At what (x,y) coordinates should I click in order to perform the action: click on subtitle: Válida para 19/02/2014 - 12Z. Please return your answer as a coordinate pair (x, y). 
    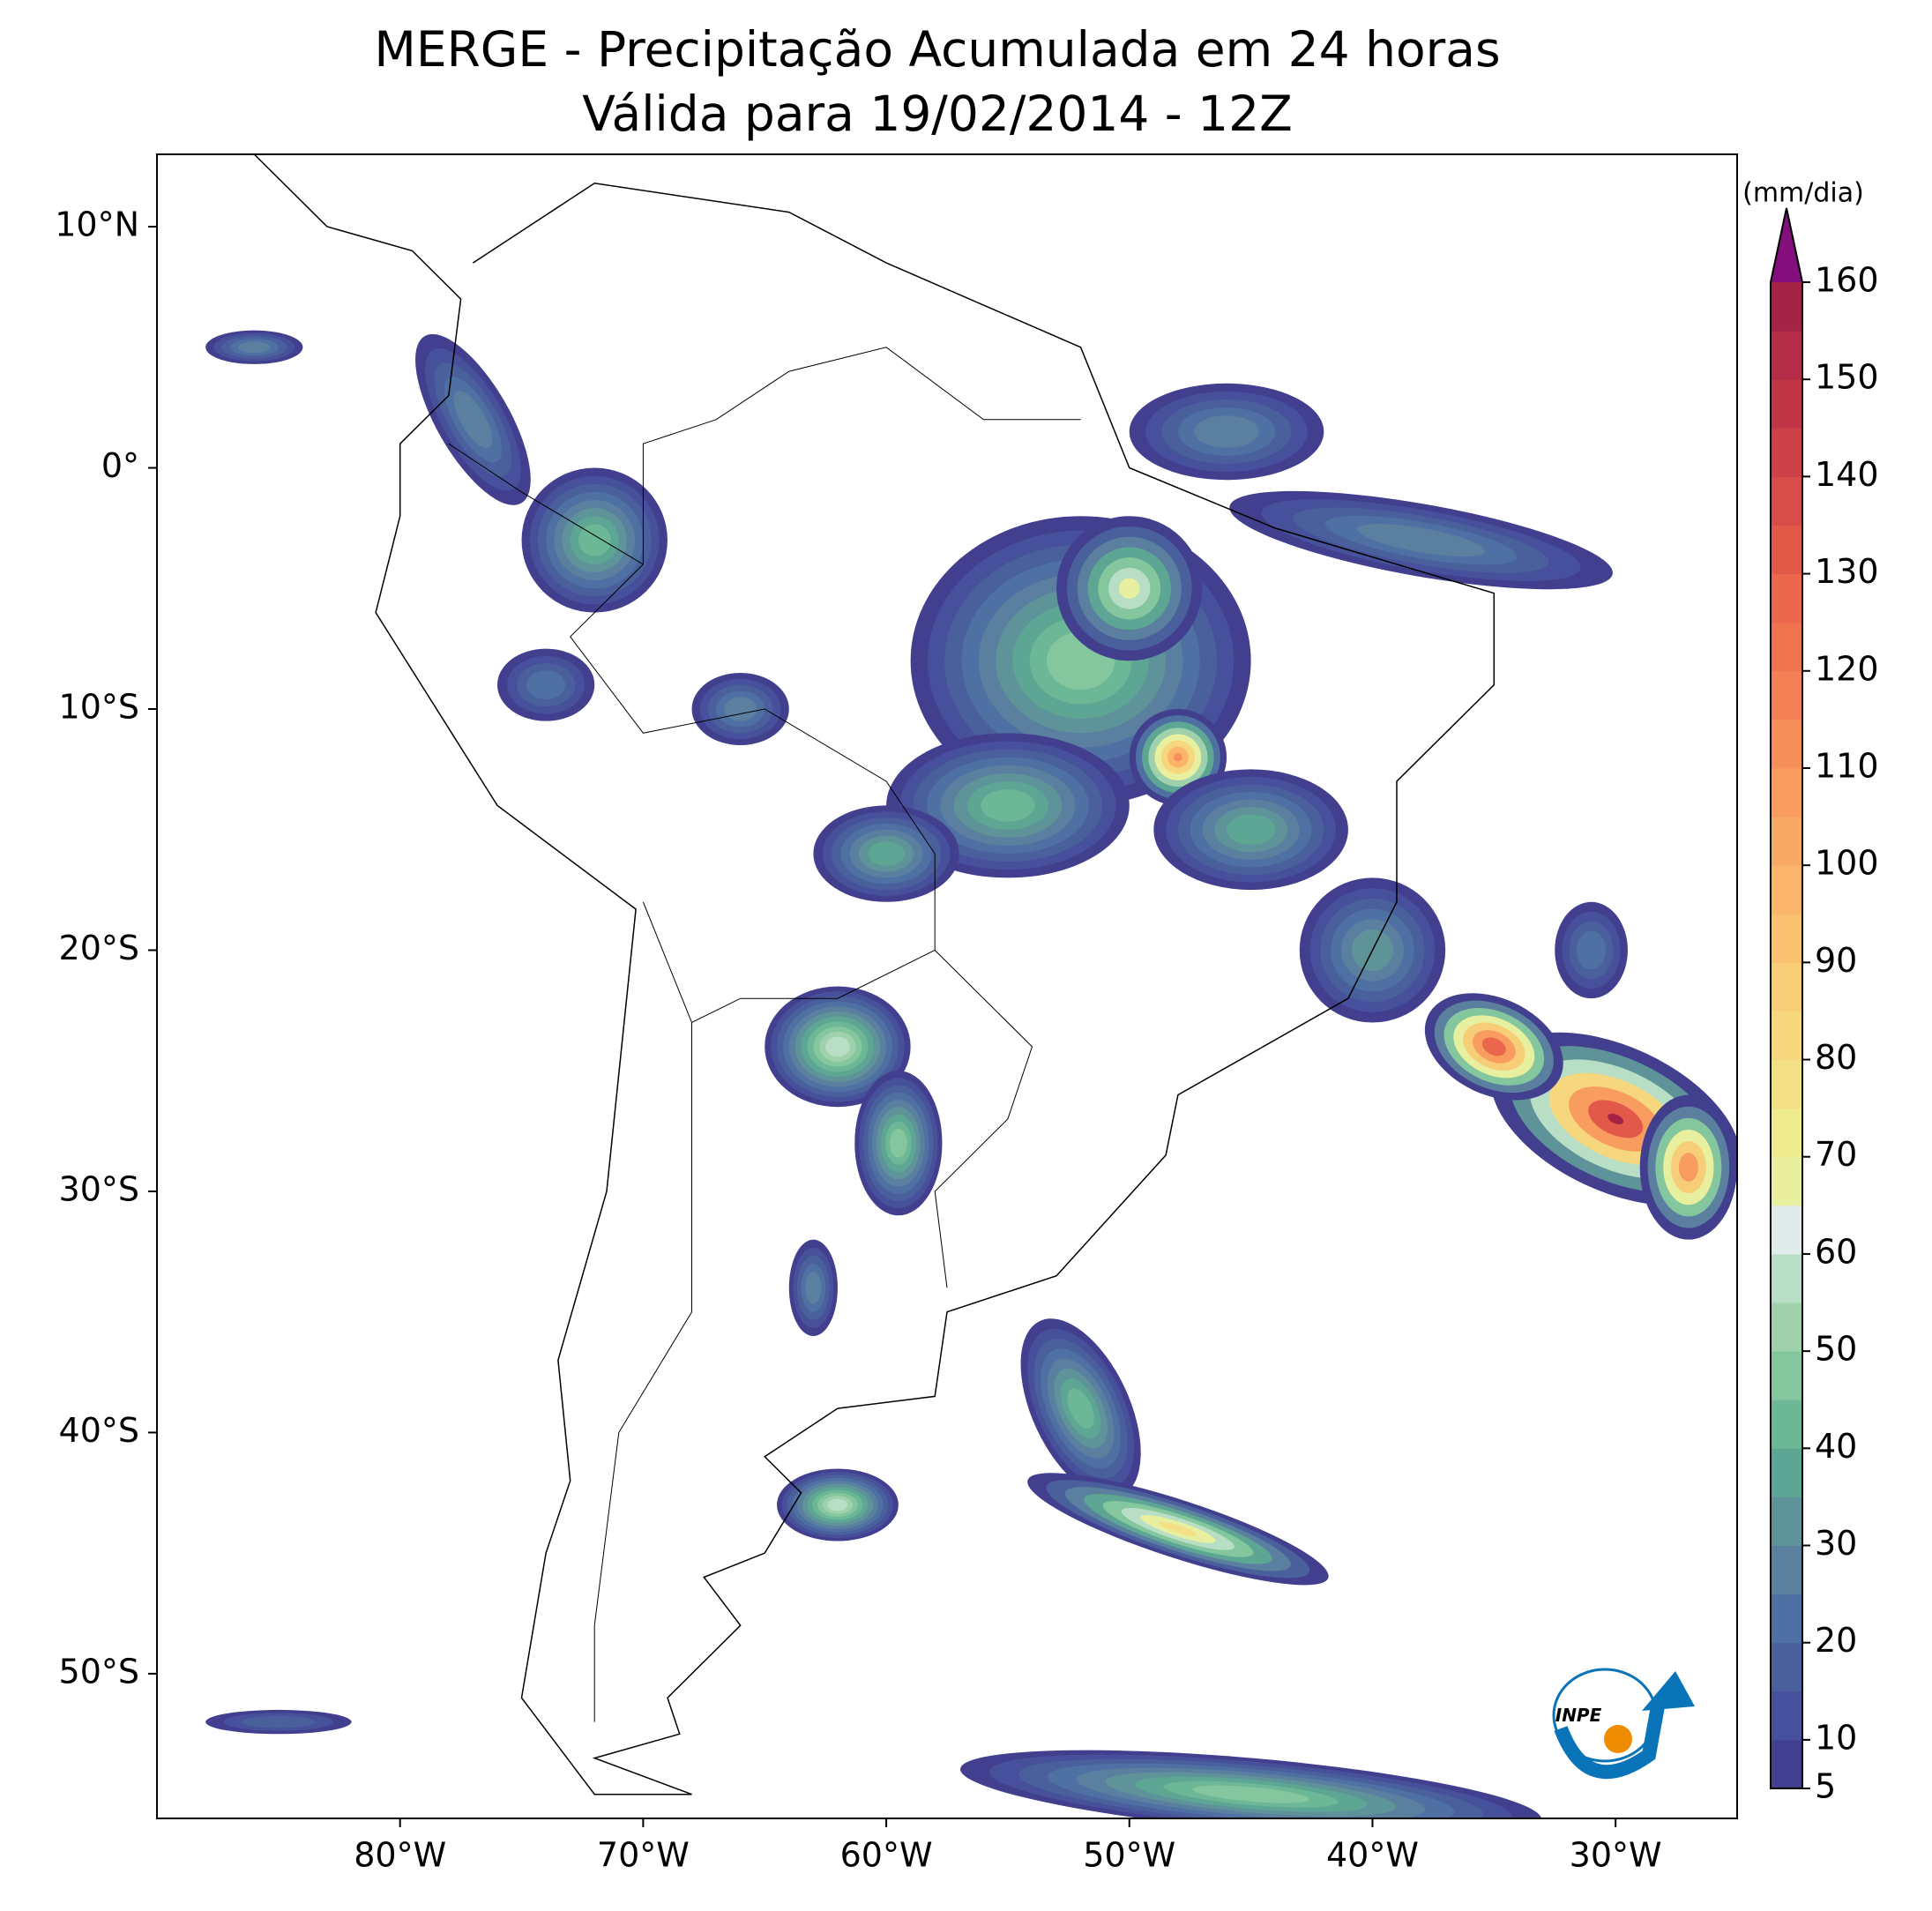
    Looking at the image, I should click on (937, 114).